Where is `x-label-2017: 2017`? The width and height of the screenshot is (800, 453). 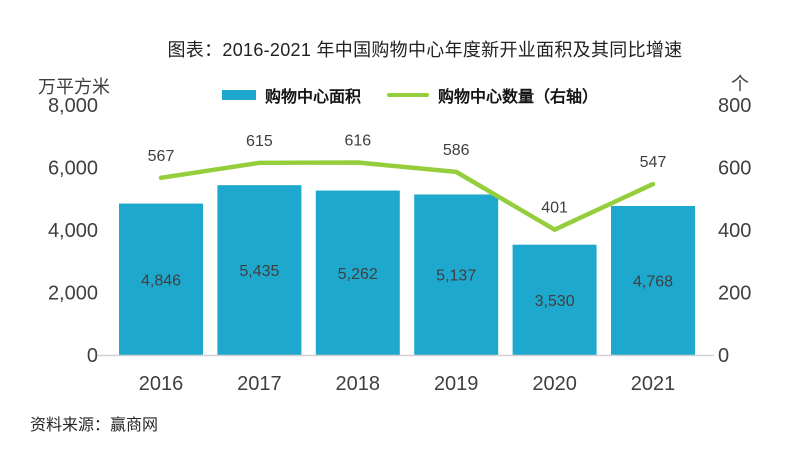 x-label-2017: 2017 is located at coordinates (259, 384).